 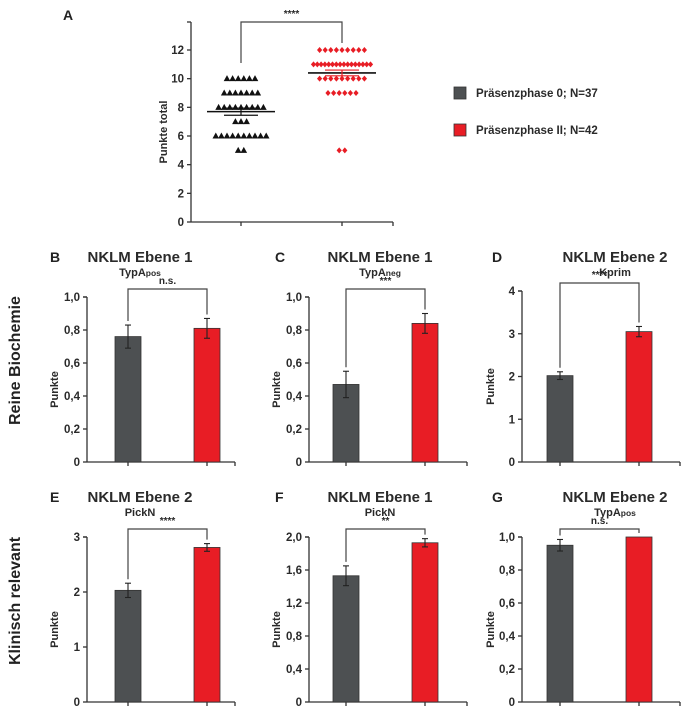 What do you see at coordinates (497, 497) in the screenshot?
I see `panel-letter: G` at bounding box center [497, 497].